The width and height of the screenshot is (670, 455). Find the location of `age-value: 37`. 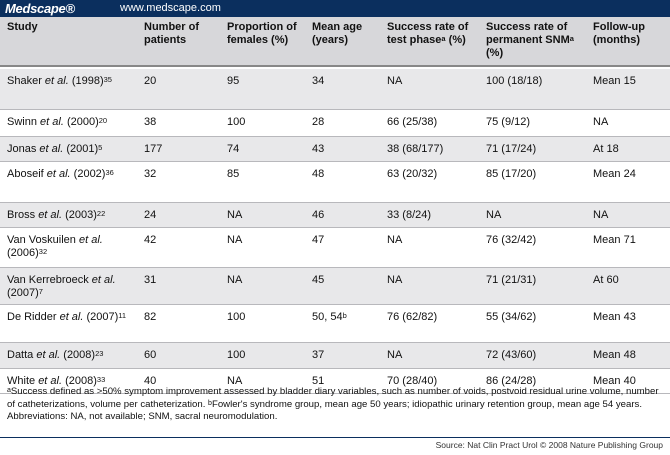

age-value: 37 is located at coordinates (318, 355).